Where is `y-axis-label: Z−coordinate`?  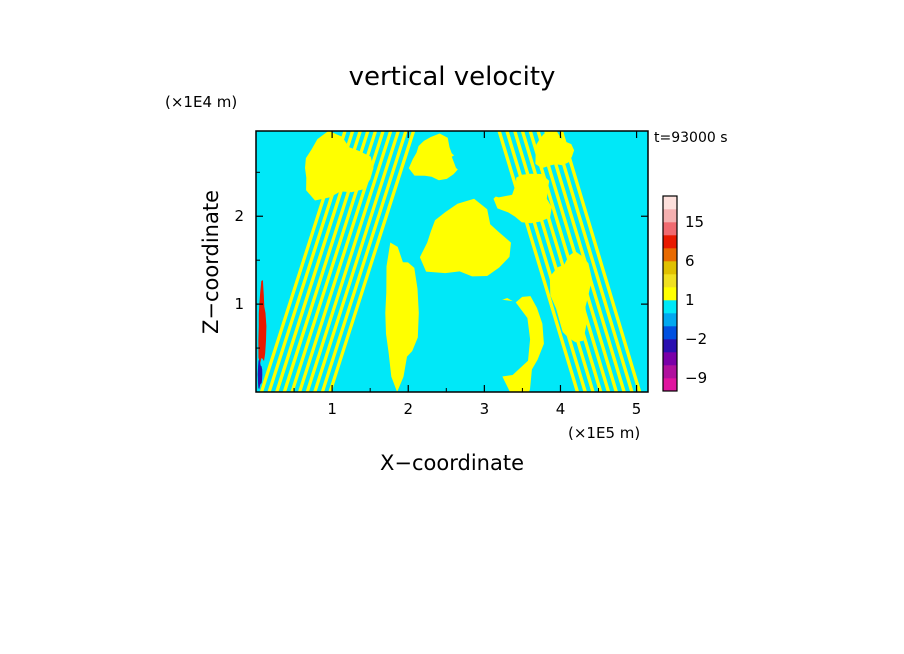
y-axis-label: Z−coordinate is located at coordinates (211, 262).